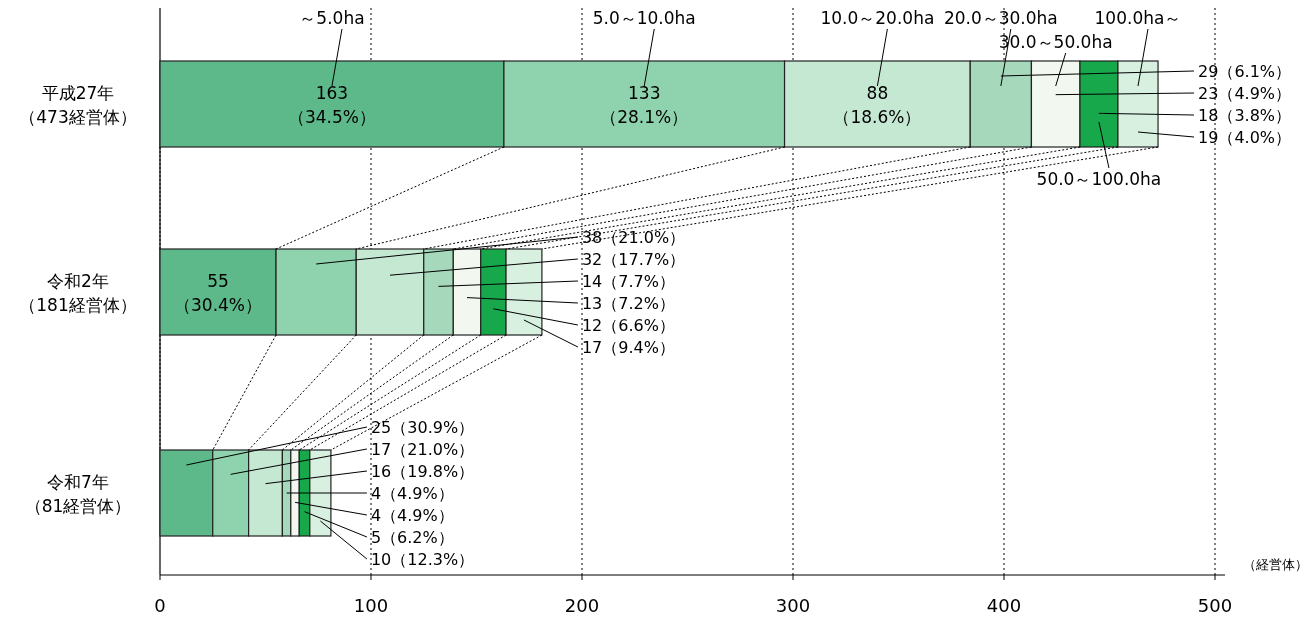 Image resolution: width=1314 pixels, height=618 pixels. What do you see at coordinates (1004, 605) in the screenshot?
I see `x-tick-label: 400` at bounding box center [1004, 605].